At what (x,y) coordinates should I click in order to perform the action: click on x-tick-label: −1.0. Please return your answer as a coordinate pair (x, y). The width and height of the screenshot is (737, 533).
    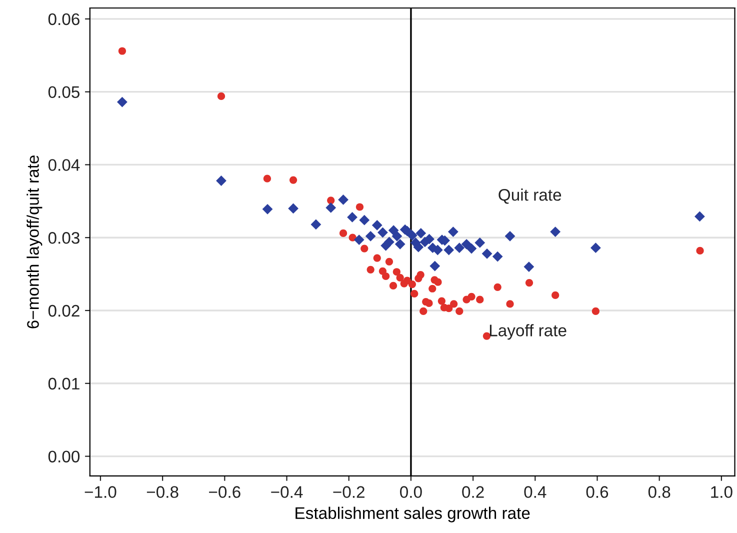
    Looking at the image, I should click on (100, 492).